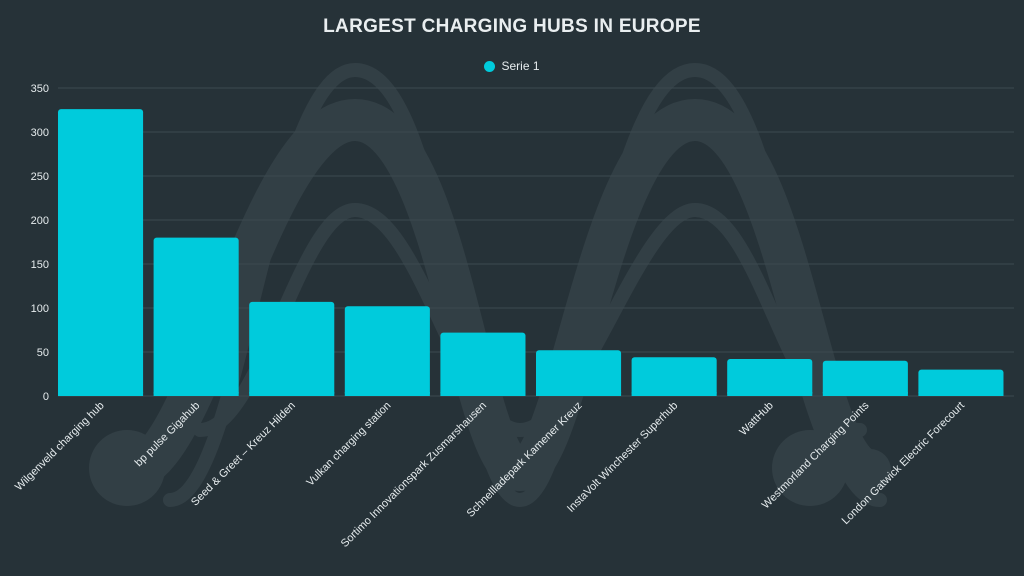  I want to click on y-tick-label: 100, so click(40, 309).